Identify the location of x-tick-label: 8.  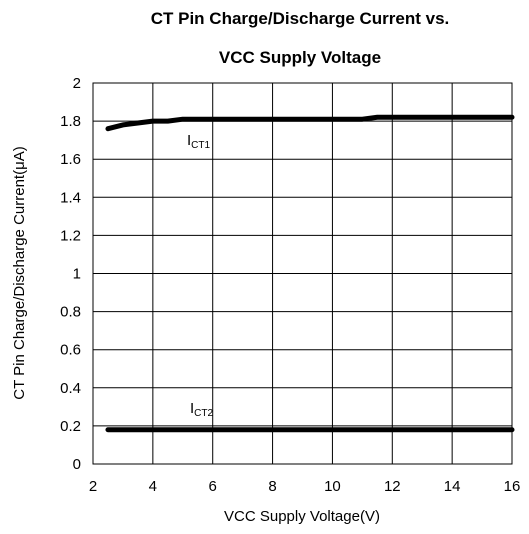
(272, 486).